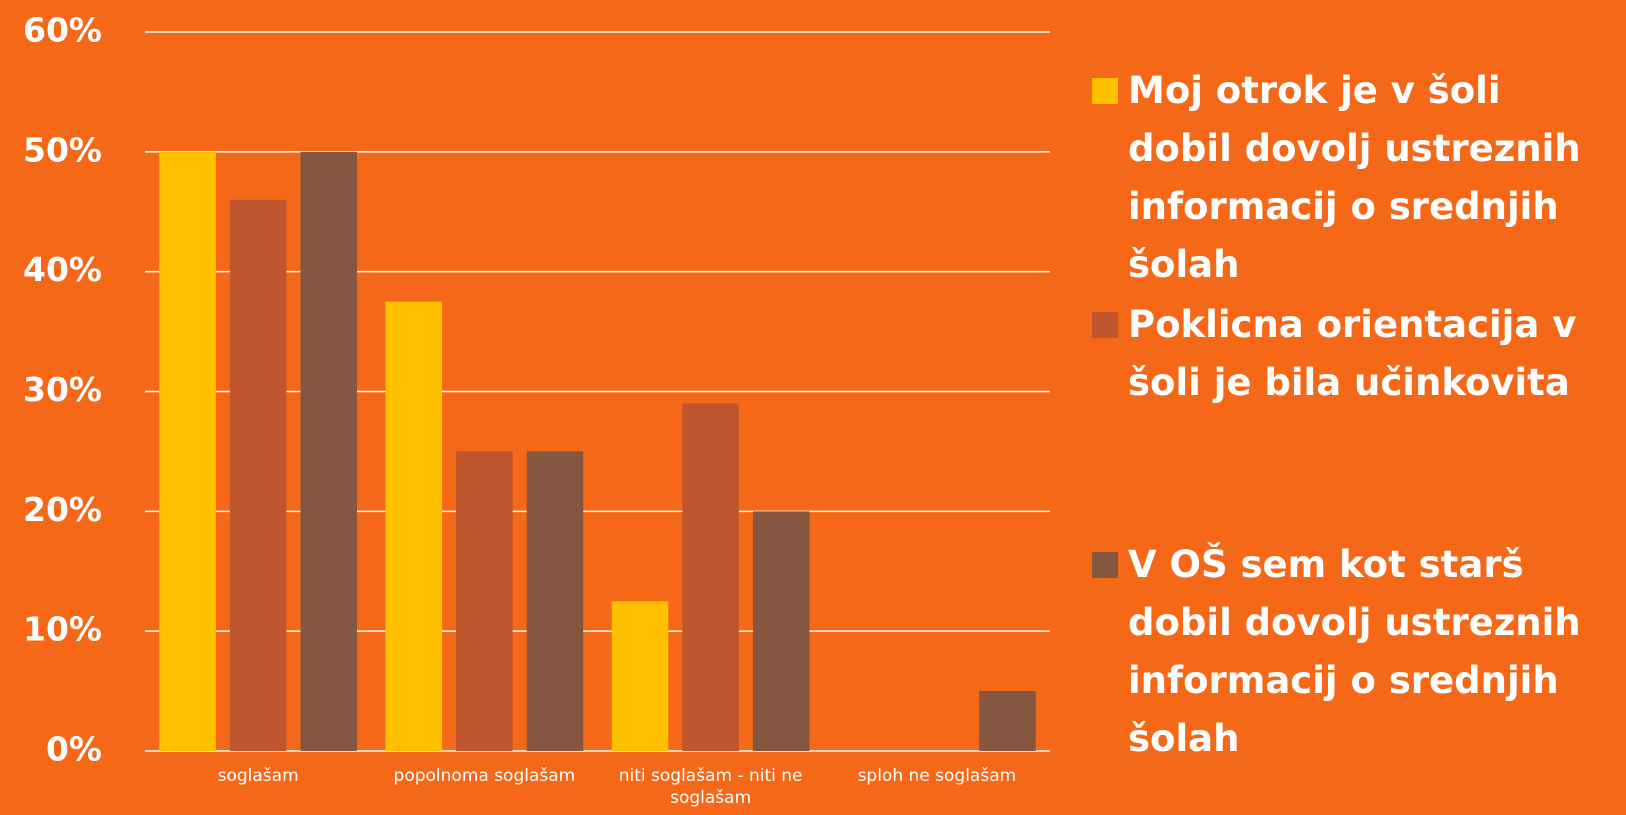 The height and width of the screenshot is (815, 1626). What do you see at coordinates (710, 787) in the screenshot?
I see `x-tick-label: niti soglašam - niti ne soglašam` at bounding box center [710, 787].